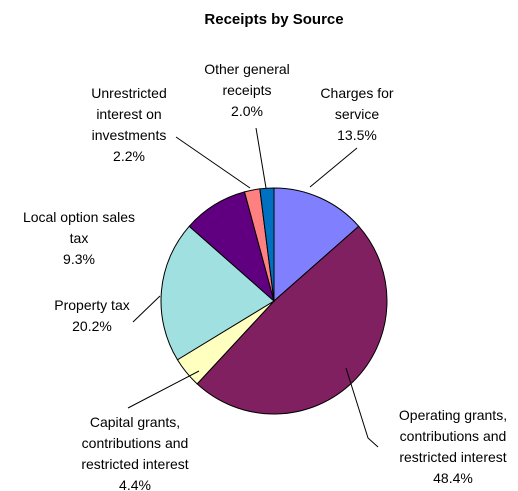 The height and width of the screenshot is (491, 518). Describe the element at coordinates (129, 135) in the screenshot. I see `slice-label-line: investments` at that location.